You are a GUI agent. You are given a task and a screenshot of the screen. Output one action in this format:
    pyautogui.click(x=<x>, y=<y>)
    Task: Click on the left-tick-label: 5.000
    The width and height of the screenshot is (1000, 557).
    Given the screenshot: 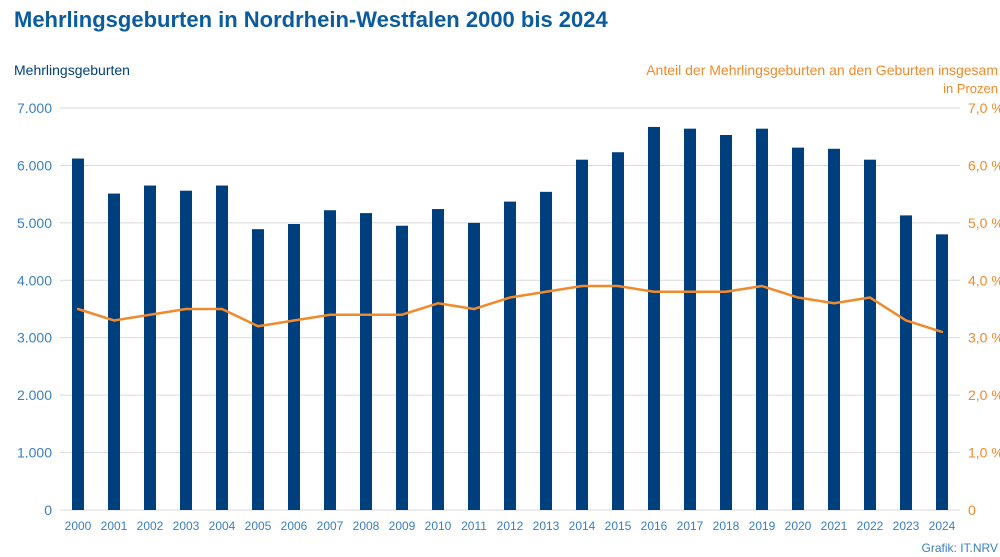 What is the action you would take?
    pyautogui.click(x=34, y=223)
    